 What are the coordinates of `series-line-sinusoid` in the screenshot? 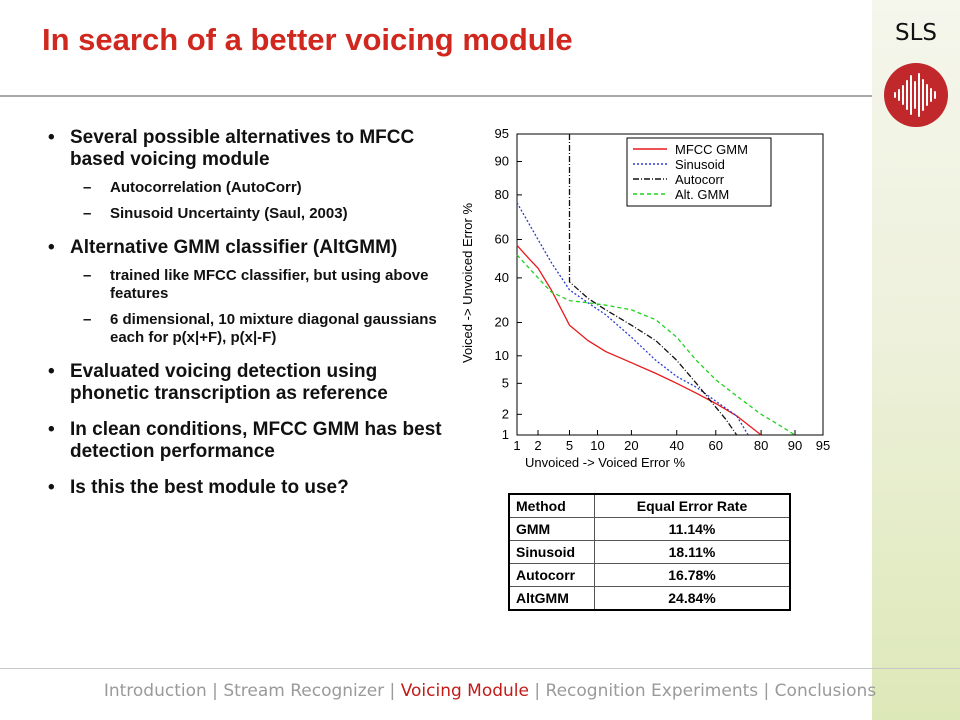 It's located at (632, 319).